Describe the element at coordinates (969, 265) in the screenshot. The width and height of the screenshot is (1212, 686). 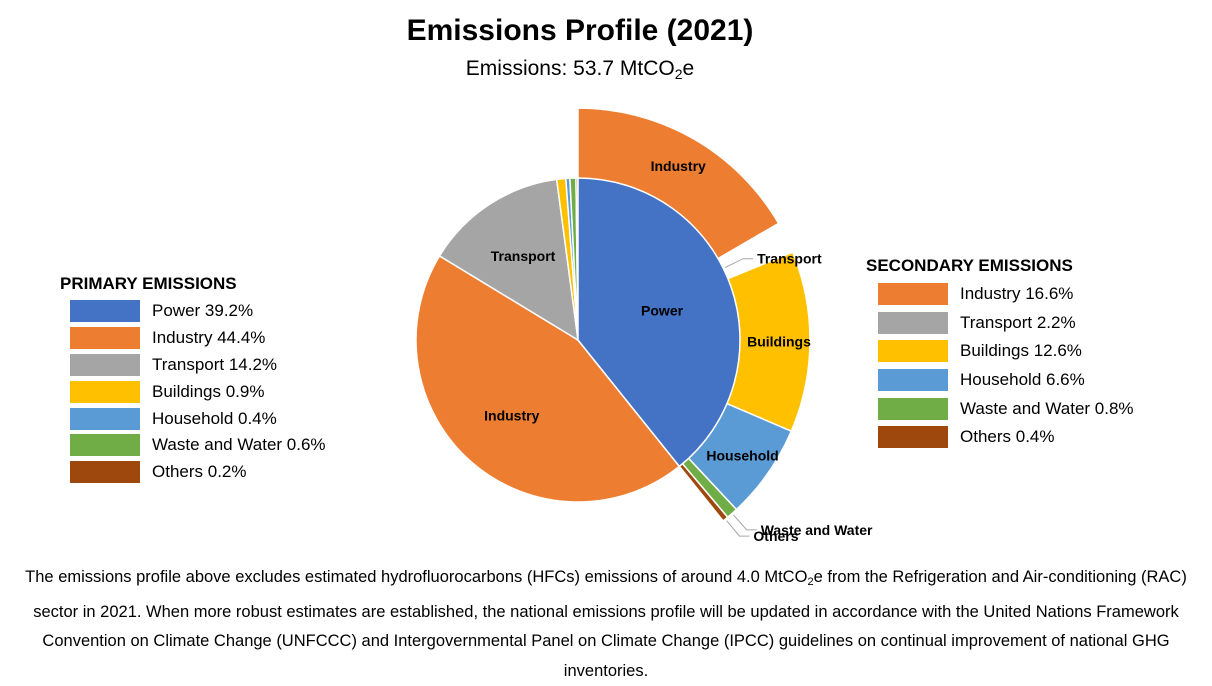
I see `secondary-legend-title: SECONDARY EMISSIONS` at that location.